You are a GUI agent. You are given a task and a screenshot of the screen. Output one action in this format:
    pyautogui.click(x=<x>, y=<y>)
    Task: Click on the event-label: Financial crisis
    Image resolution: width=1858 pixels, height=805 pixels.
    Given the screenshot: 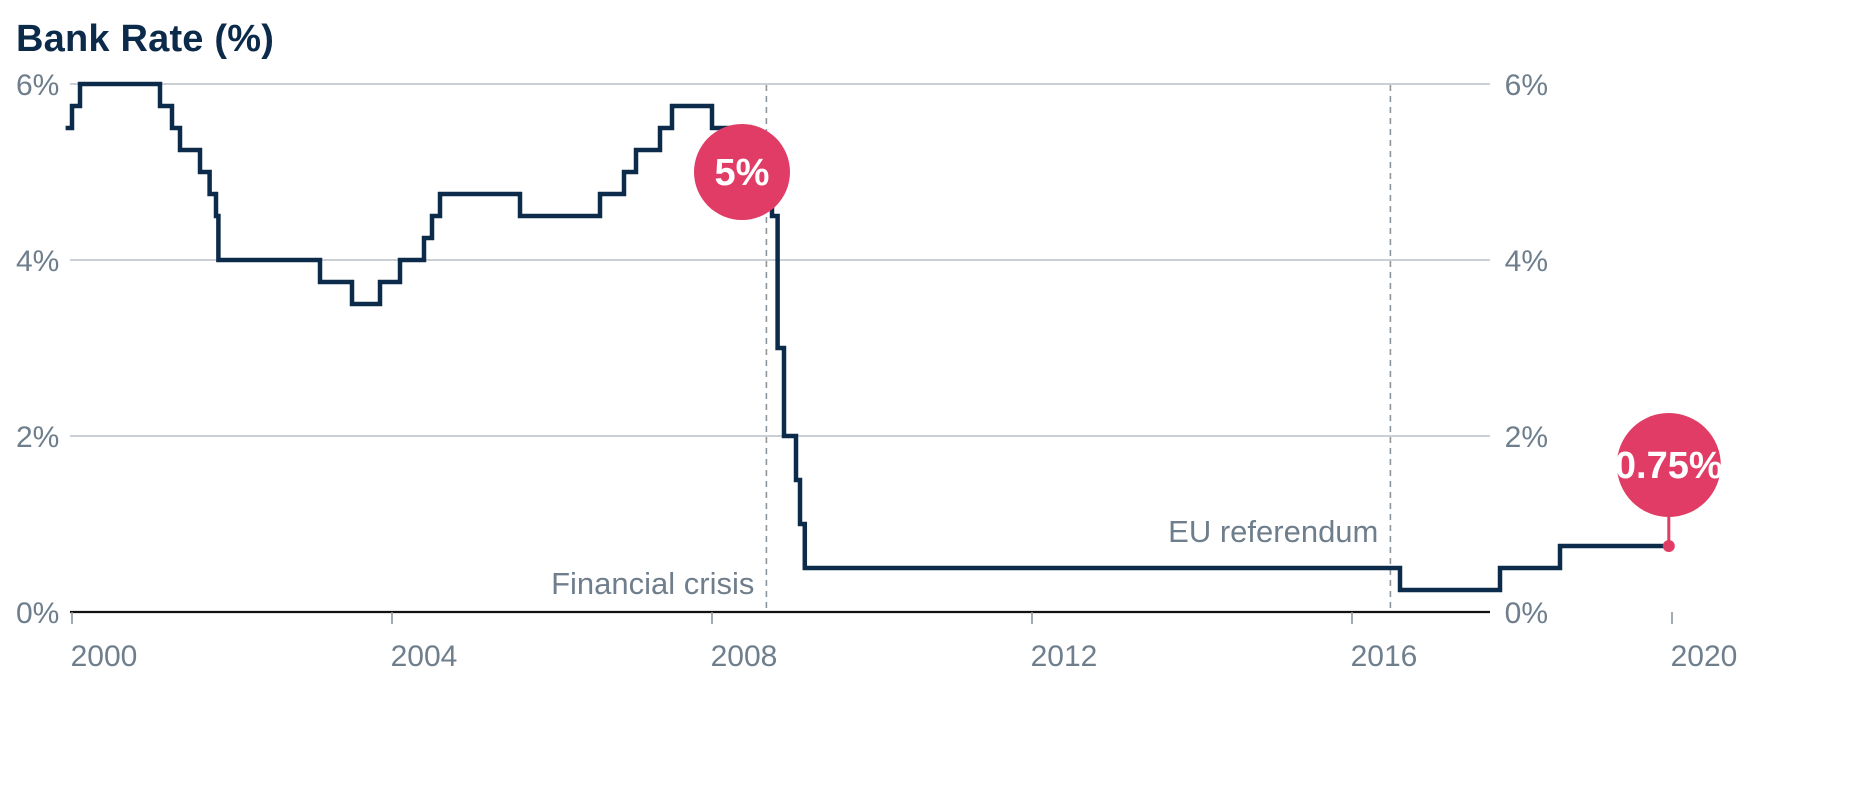 What is the action you would take?
    pyautogui.click(x=652, y=583)
    